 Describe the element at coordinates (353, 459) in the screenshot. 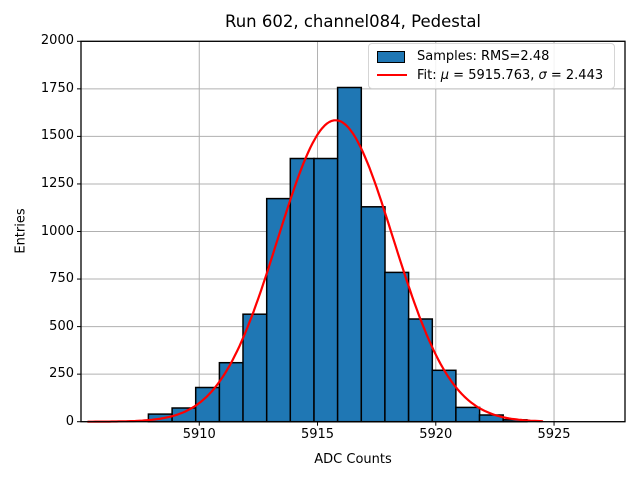

I see `x-axis-label: ADC Counts` at that location.